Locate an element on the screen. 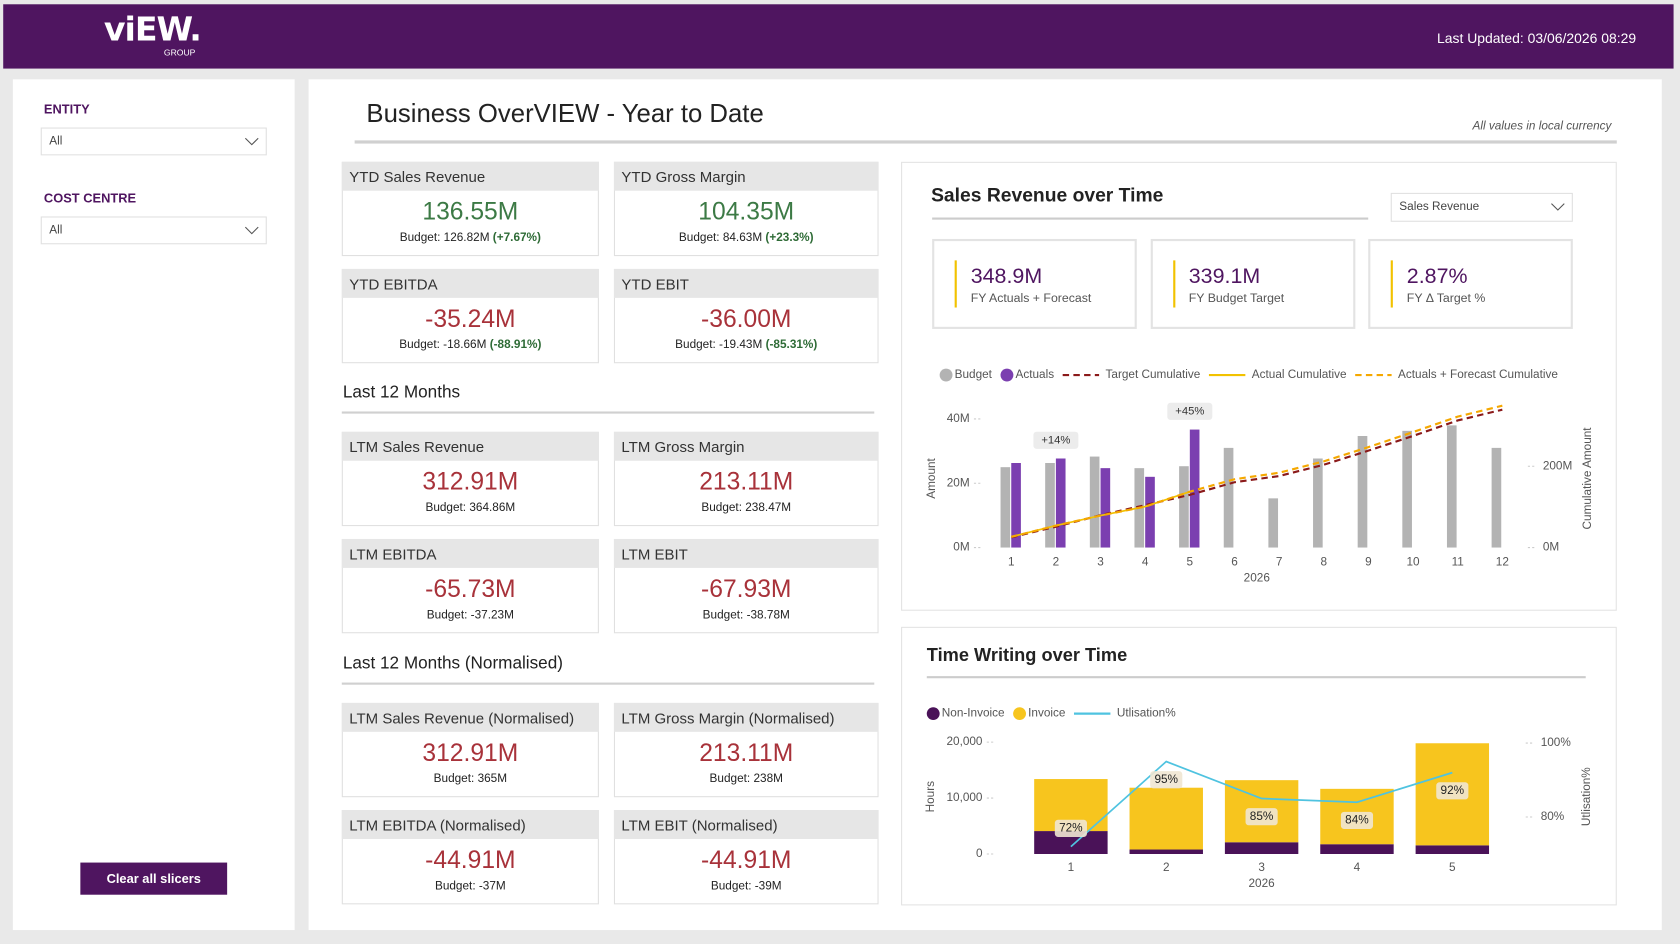 This screenshot has height=944, width=1680. kpi-title: YTD Gross Margin is located at coordinates (683, 177).